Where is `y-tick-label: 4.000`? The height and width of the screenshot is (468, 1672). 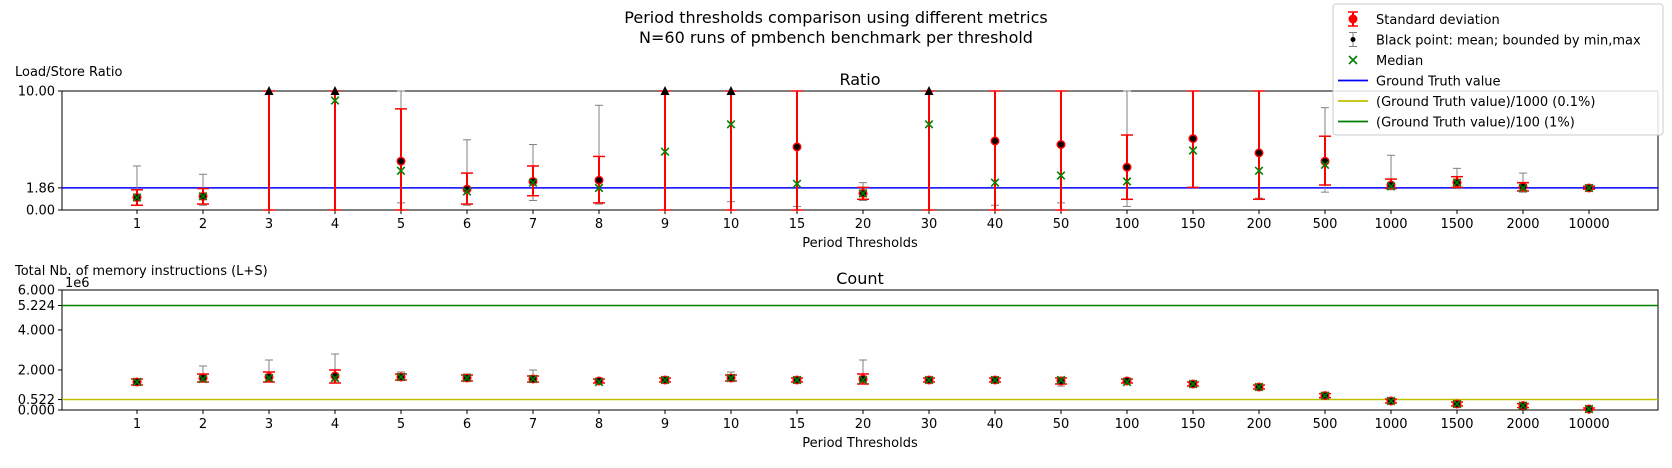 y-tick-label: 4.000 is located at coordinates (36, 331).